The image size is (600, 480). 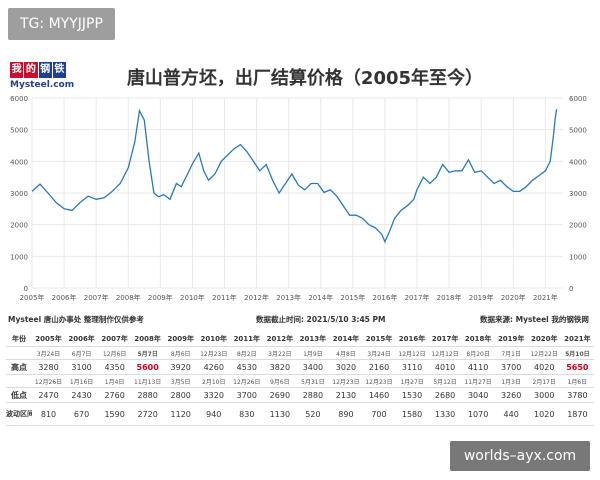 I want to click on table-cell: 2017年, so click(x=445, y=339).